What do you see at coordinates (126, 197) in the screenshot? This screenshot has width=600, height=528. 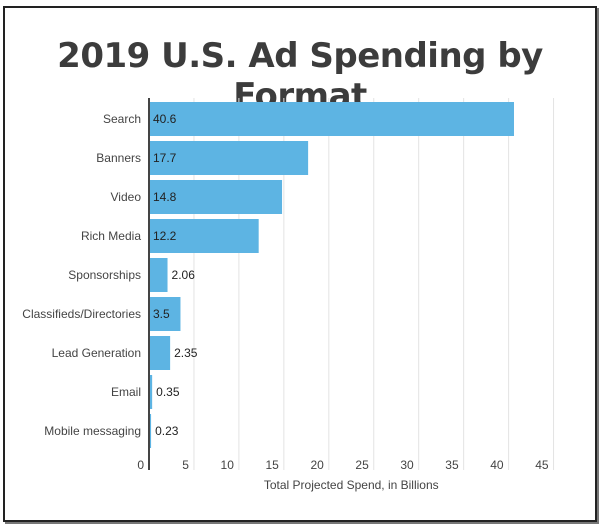 I see `y-tick-label: Video` at bounding box center [126, 197].